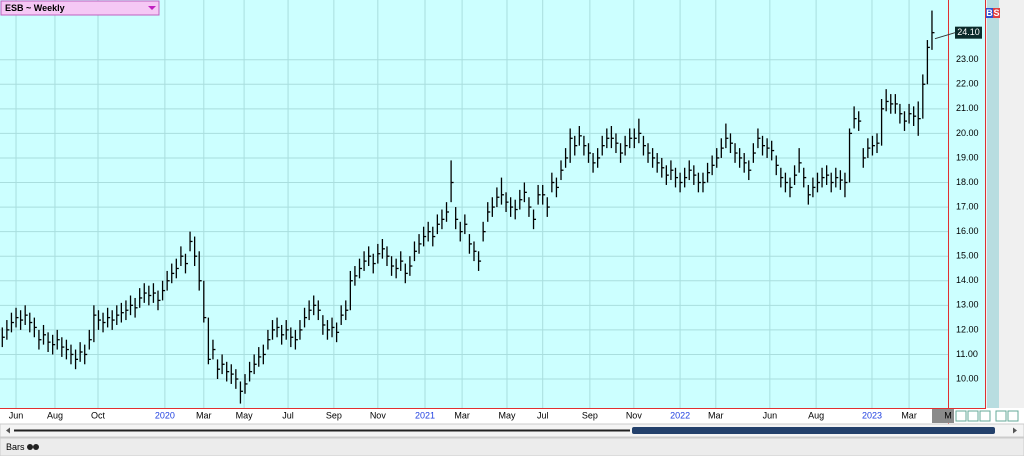  What do you see at coordinates (967, 182) in the screenshot?
I see `y-tick-label: 18.00` at bounding box center [967, 182].